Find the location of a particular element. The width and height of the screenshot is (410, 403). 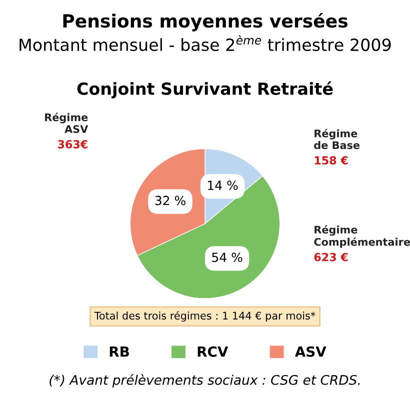

data-label: 54 % is located at coordinates (227, 257).